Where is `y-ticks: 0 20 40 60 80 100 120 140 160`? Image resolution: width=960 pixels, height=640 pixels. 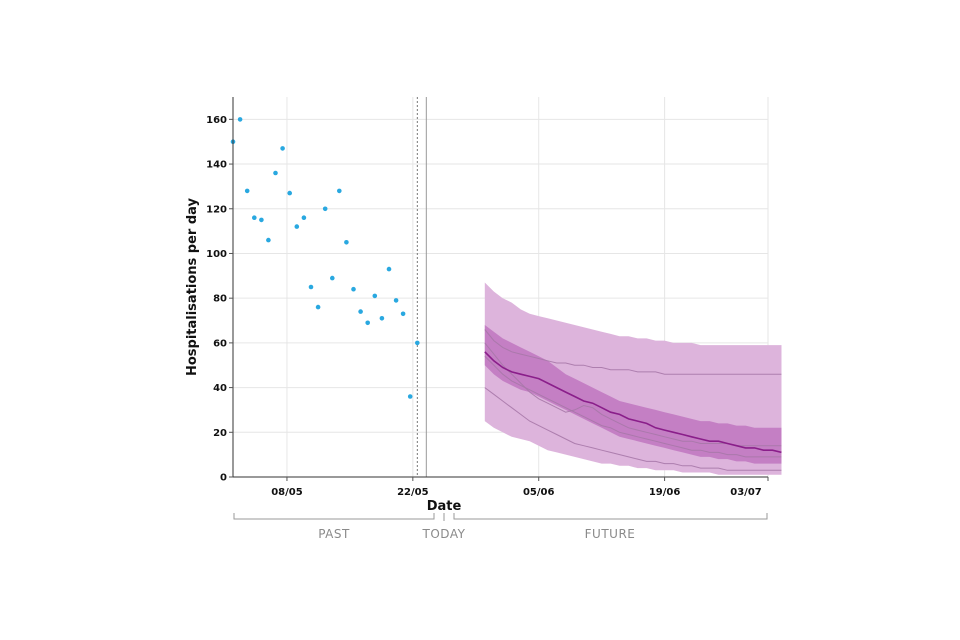
y-ticks: 0 20 40 60 80 100 120 140 160 is located at coordinates (219, 299).